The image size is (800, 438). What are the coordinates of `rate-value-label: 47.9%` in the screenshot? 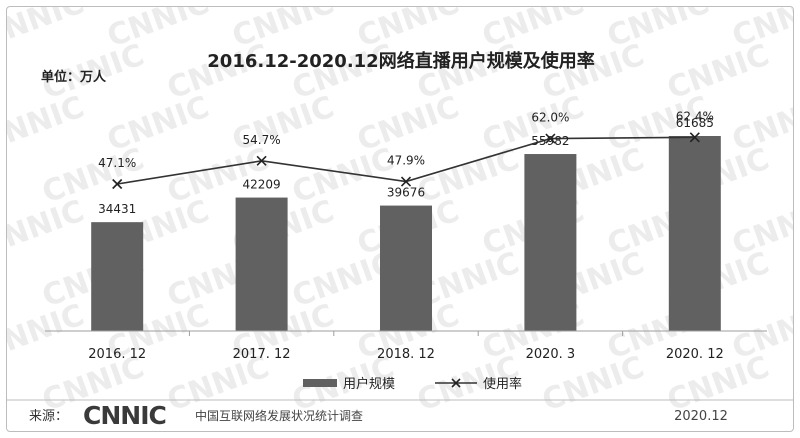 It's located at (406, 161).